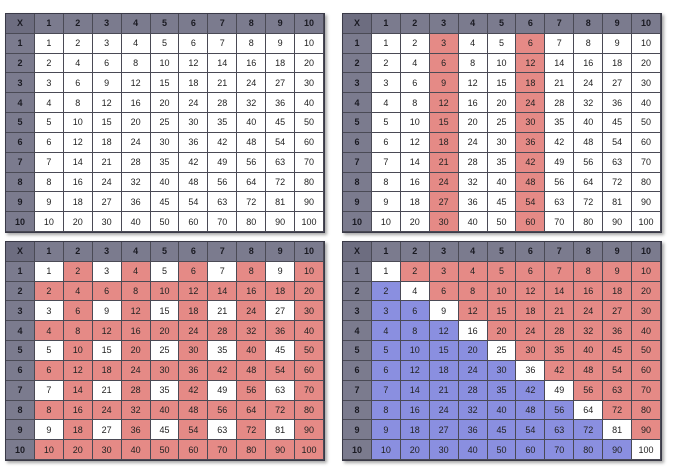 This screenshot has height=472, width=680. I want to click on product-cell: 60, so click(646, 370).